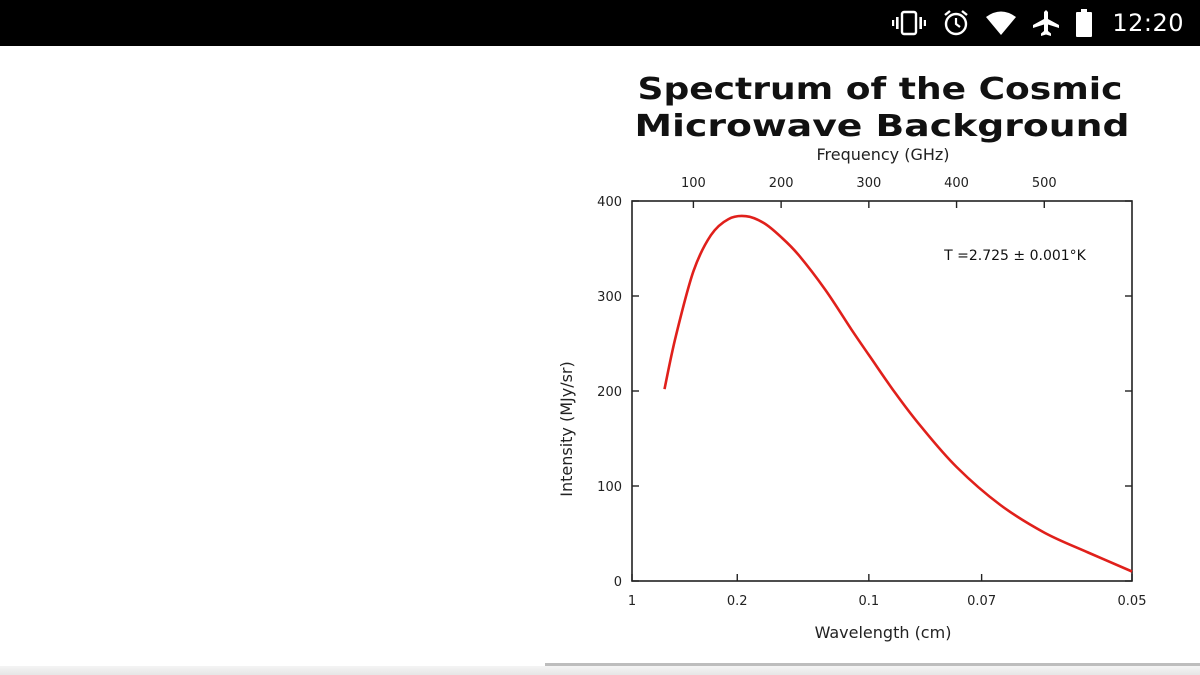 The height and width of the screenshot is (675, 1200). Describe the element at coordinates (609, 392) in the screenshot. I see `y-tick-label: 200` at that location.